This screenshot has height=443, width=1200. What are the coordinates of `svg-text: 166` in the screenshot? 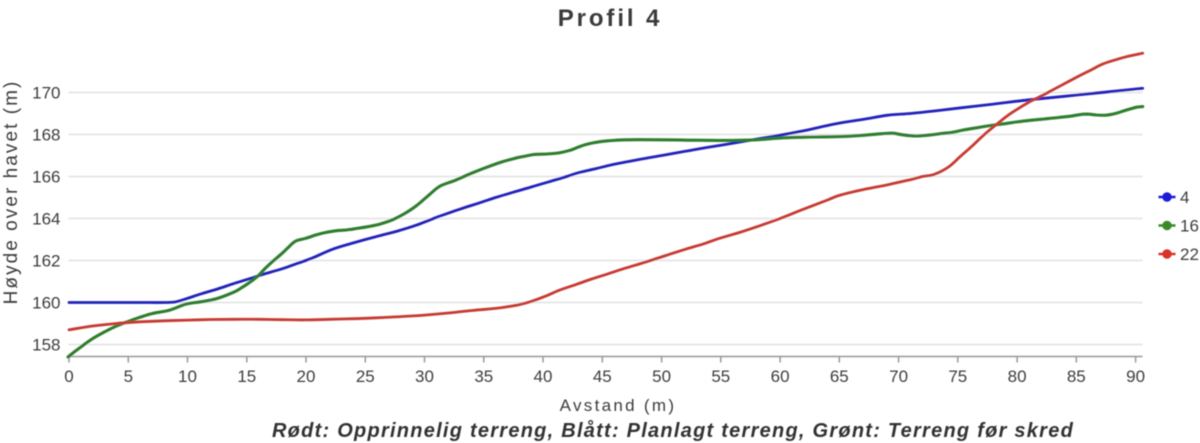 It's located at (46, 177).